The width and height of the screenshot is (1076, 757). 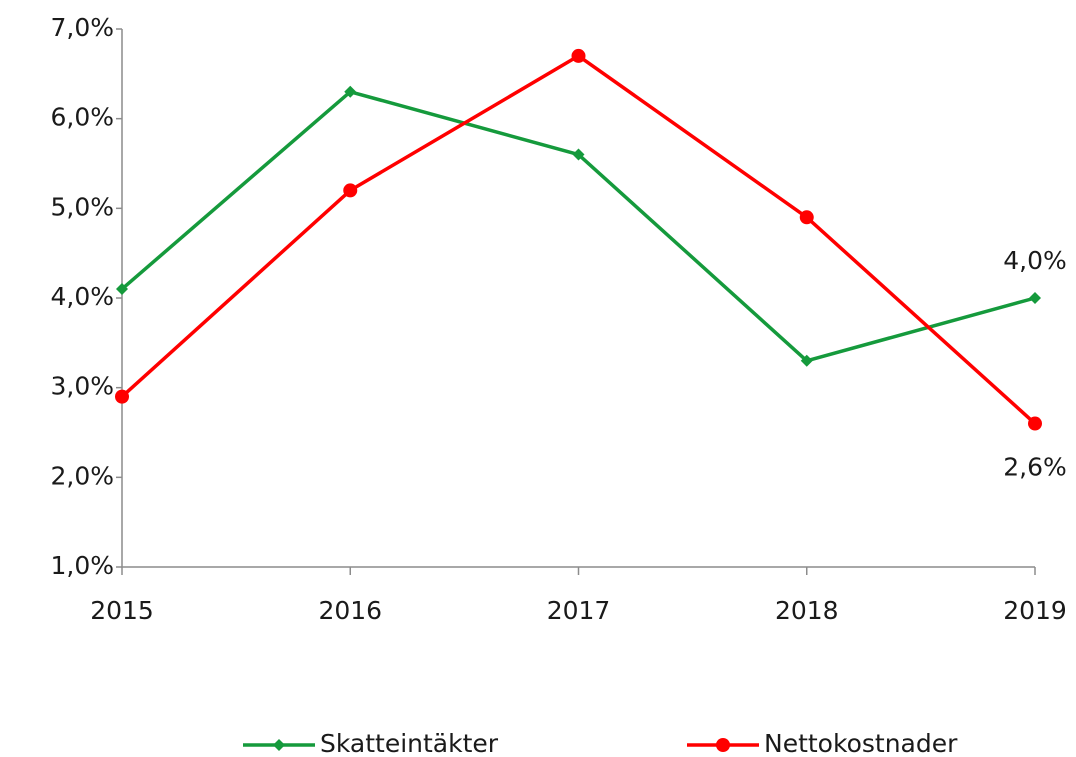 What do you see at coordinates (807, 610) in the screenshot?
I see `x-tick-label: 2018` at bounding box center [807, 610].